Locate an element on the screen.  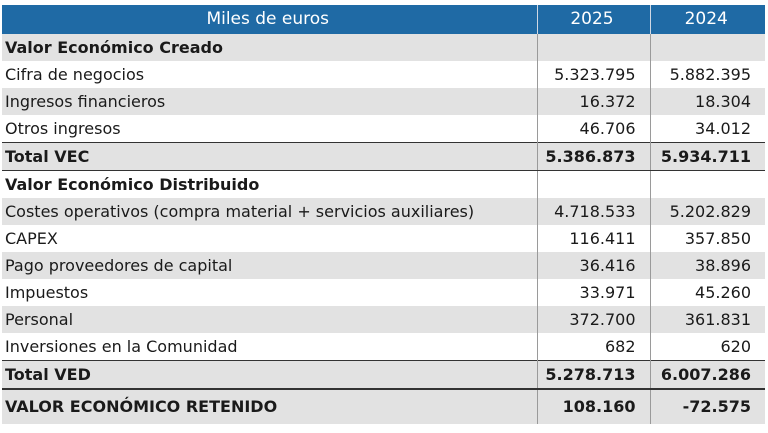
cell-2024: 38.896 is located at coordinates (707, 265).